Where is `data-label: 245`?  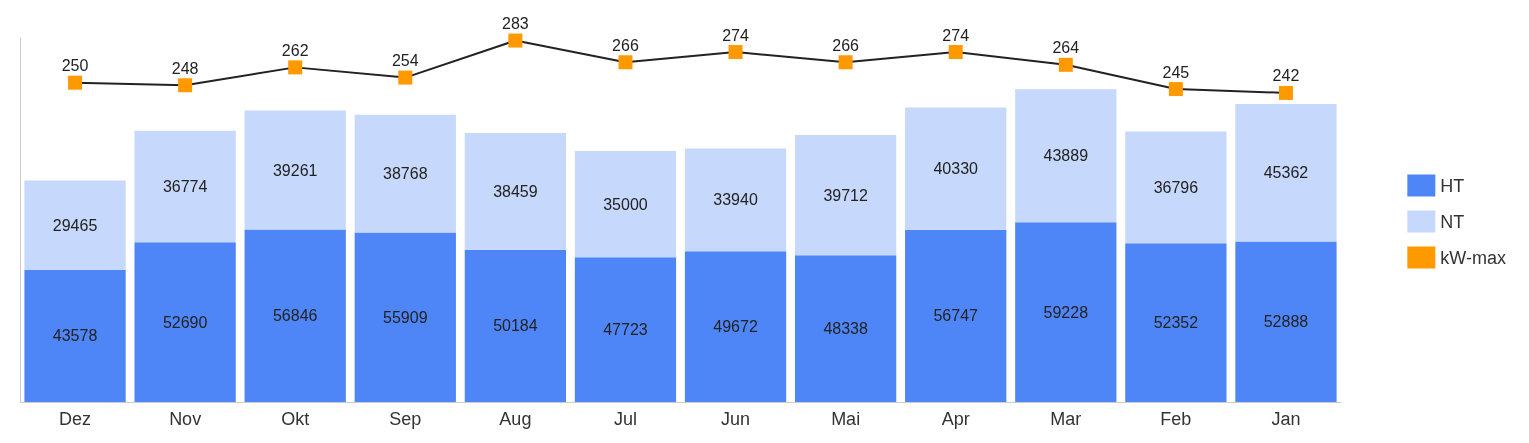
data-label: 245 is located at coordinates (1176, 72).